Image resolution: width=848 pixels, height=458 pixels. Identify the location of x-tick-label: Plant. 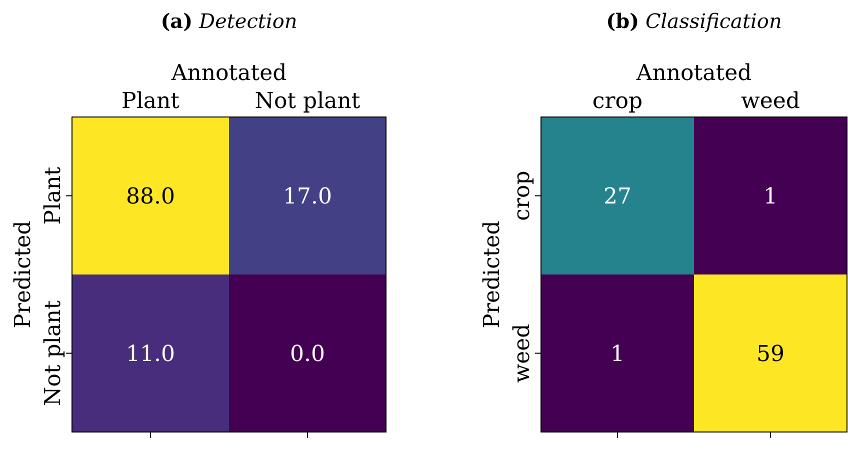
(151, 101).